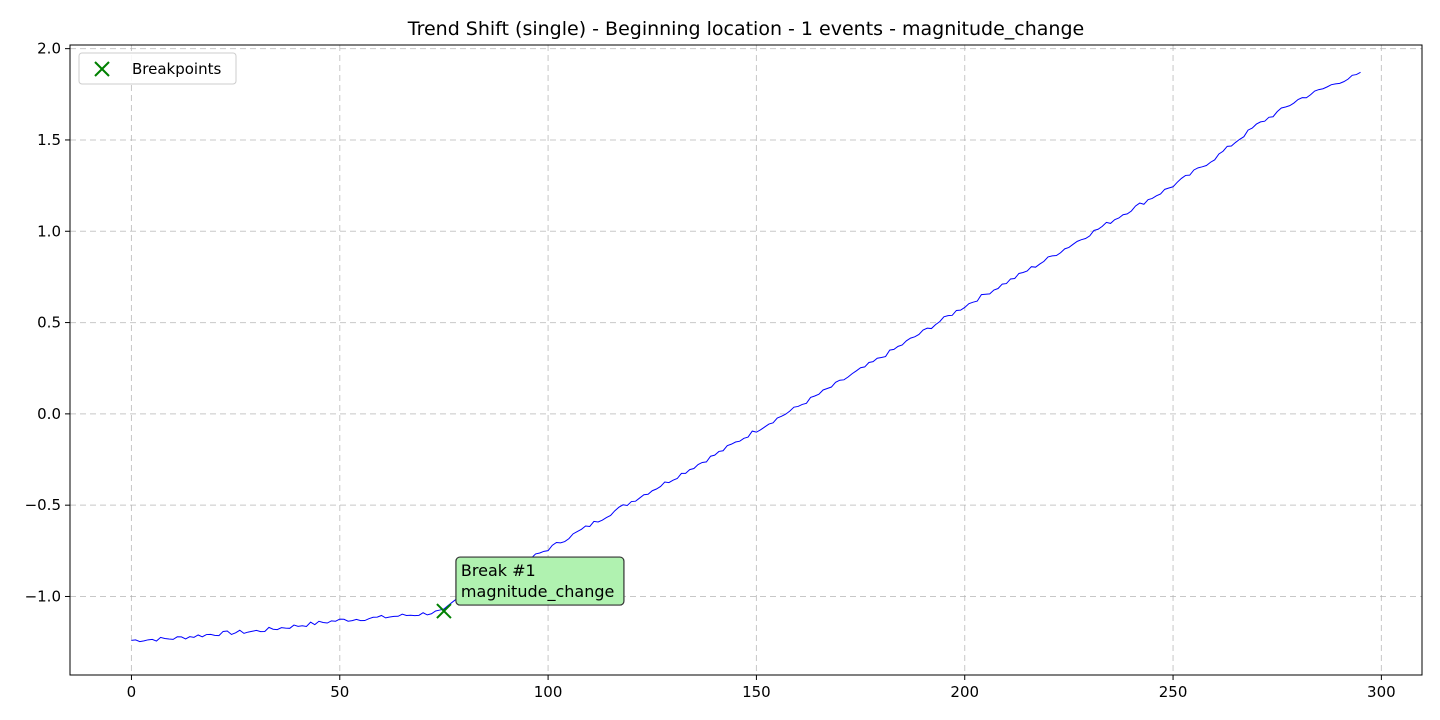 This screenshot has height=720, width=1440. I want to click on y-tick-label: −1.0, so click(43, 596).